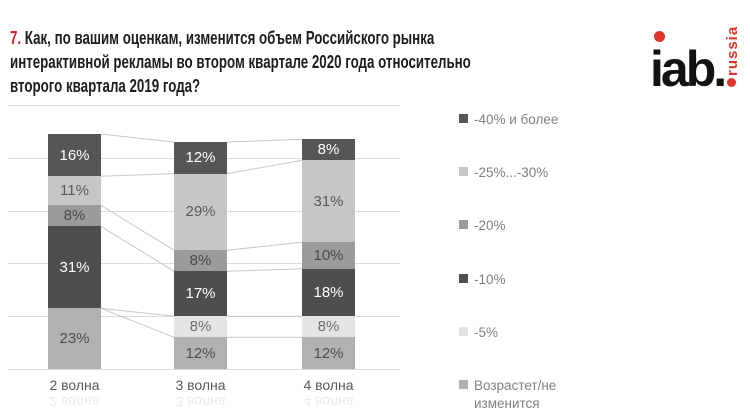 This screenshot has height=416, width=750. I want to click on bar-wave-4: 8% 31% 10% 18% 8% 12%, so click(328, 254).